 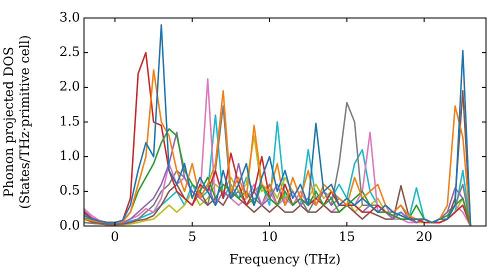 What do you see at coordinates (69, 156) in the screenshot?
I see `y-tick-label: 1.0` at bounding box center [69, 156].